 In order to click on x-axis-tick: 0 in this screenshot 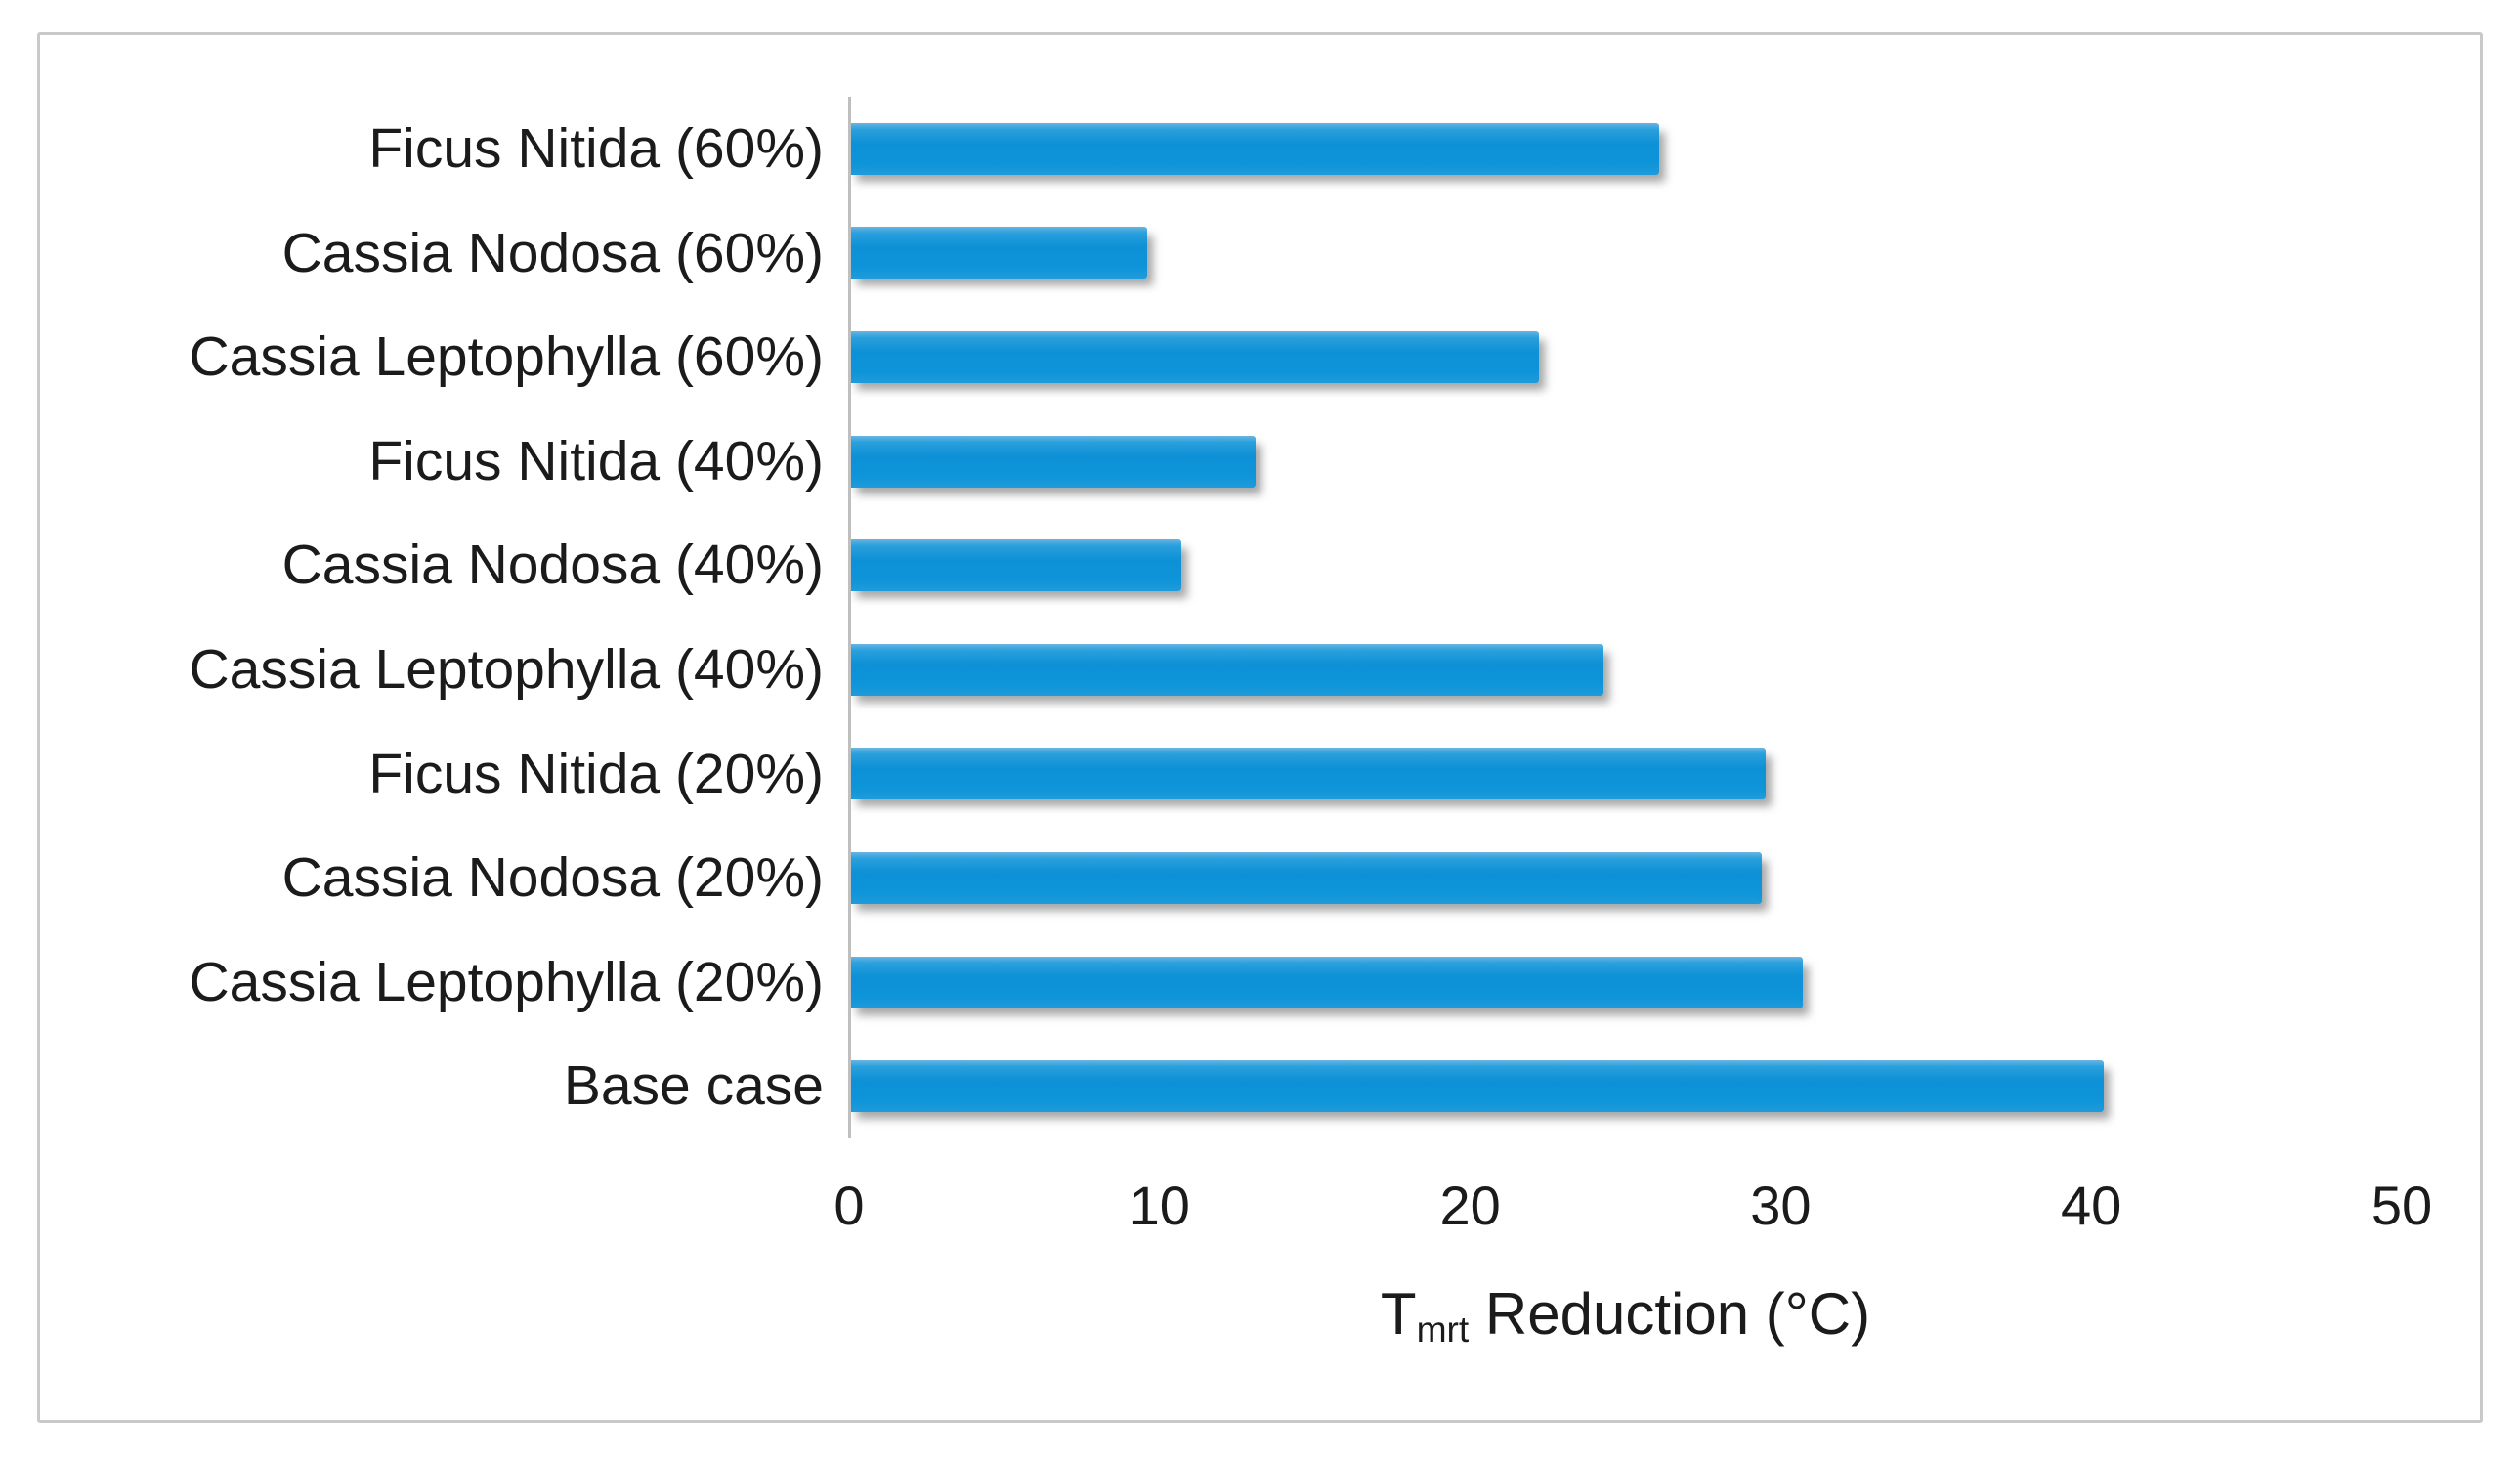, I will do `click(849, 1206)`.